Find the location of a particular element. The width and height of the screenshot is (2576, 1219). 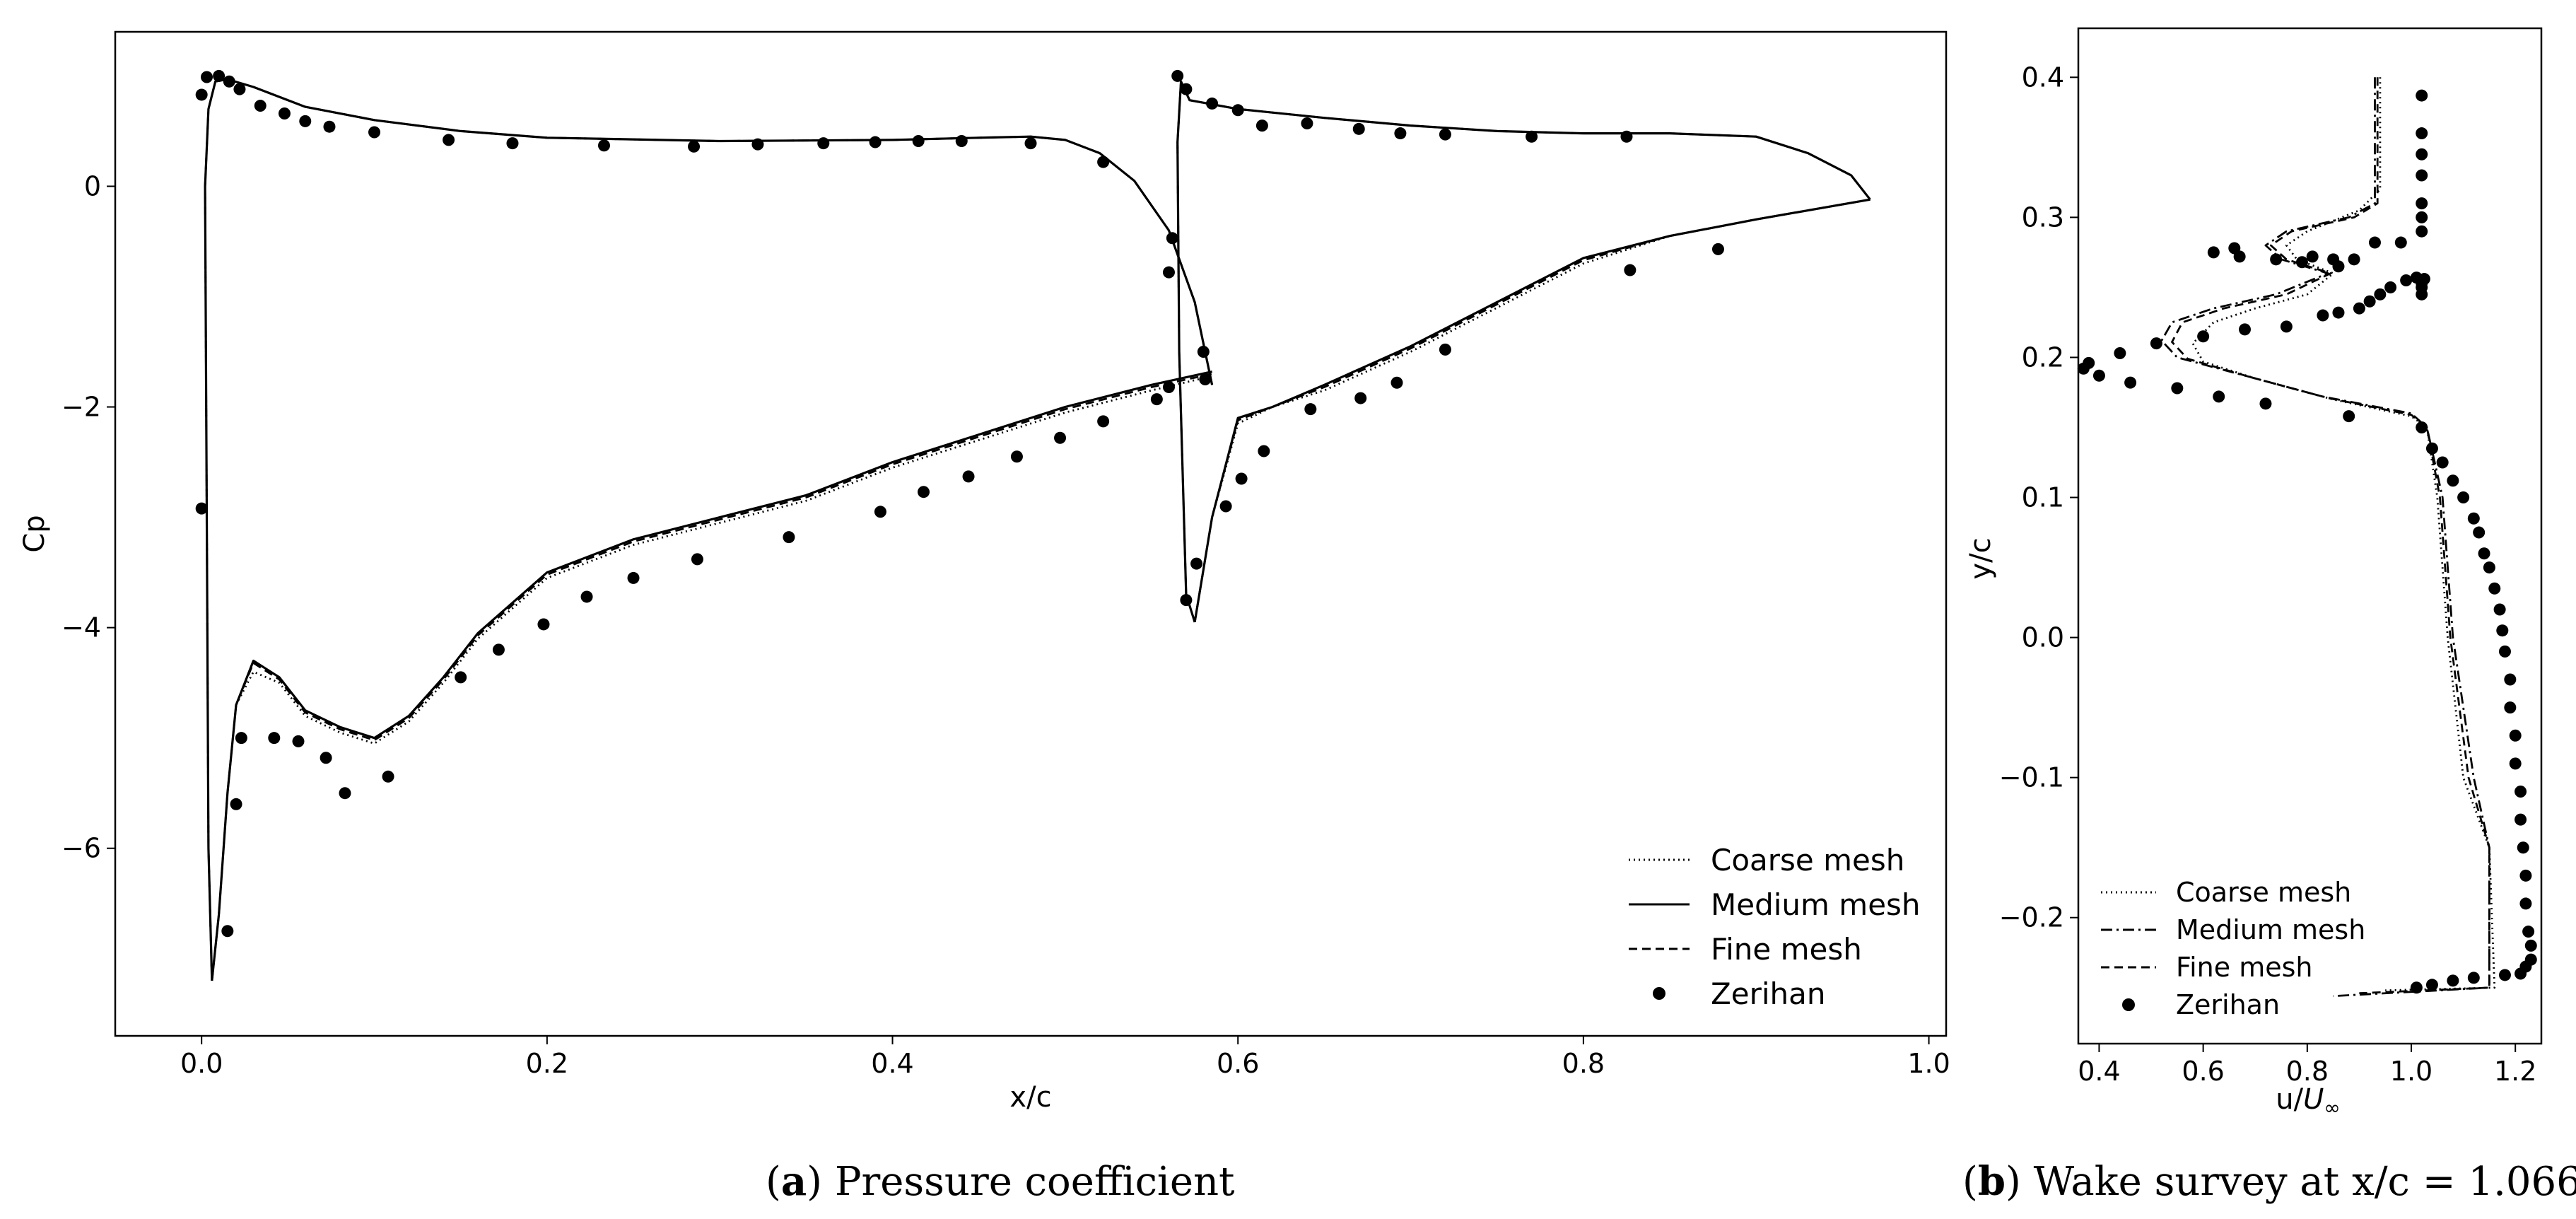

legend-a-zerihan-marker is located at coordinates (1659, 994).